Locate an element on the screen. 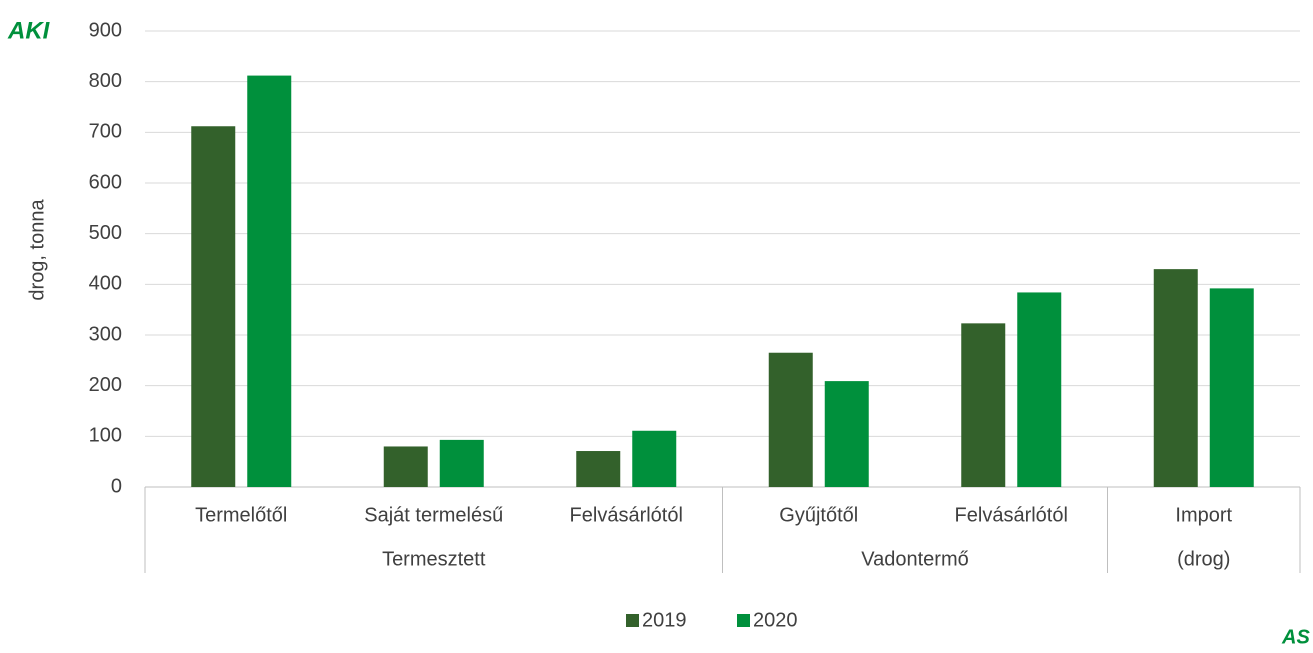  x-tick-label: Import is located at coordinates (1203, 515).